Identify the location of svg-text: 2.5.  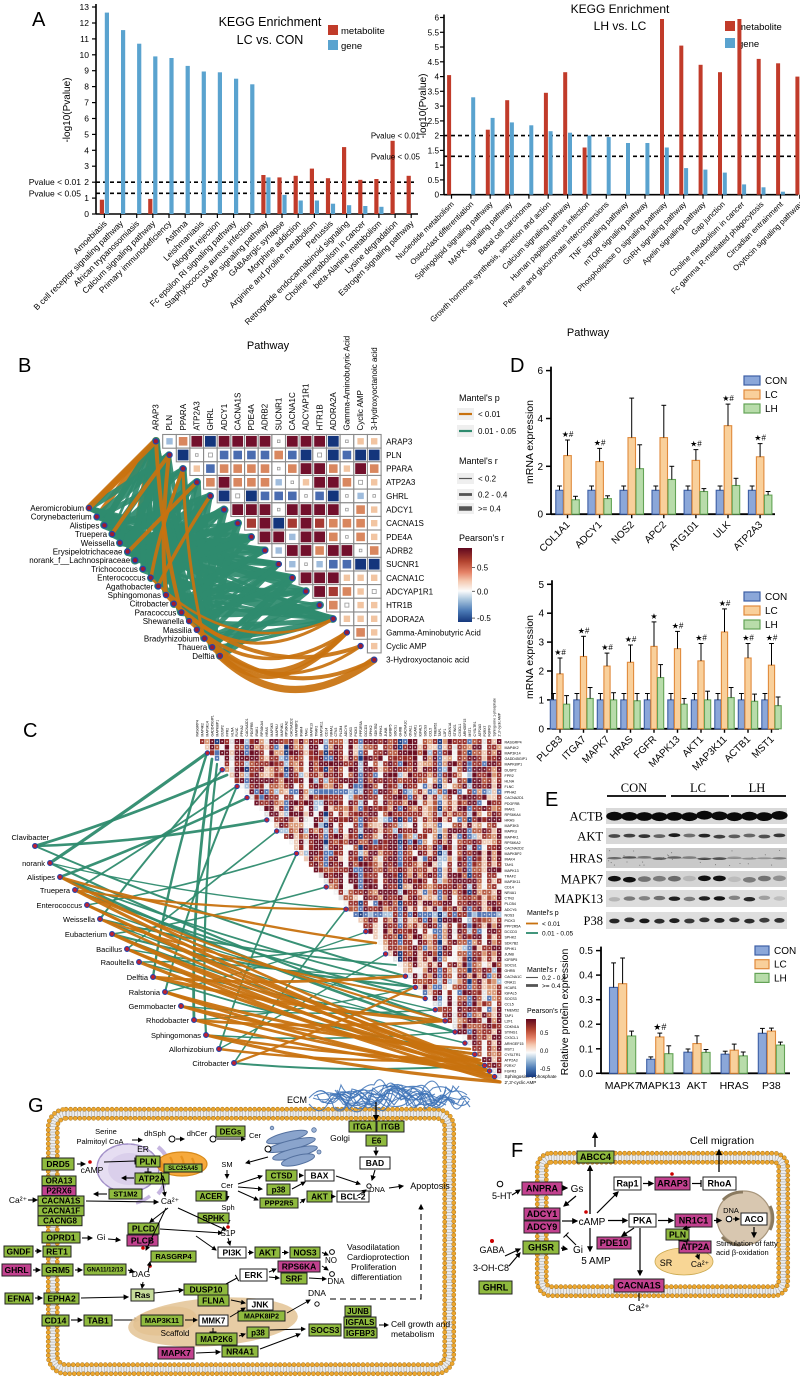
(434, 121).